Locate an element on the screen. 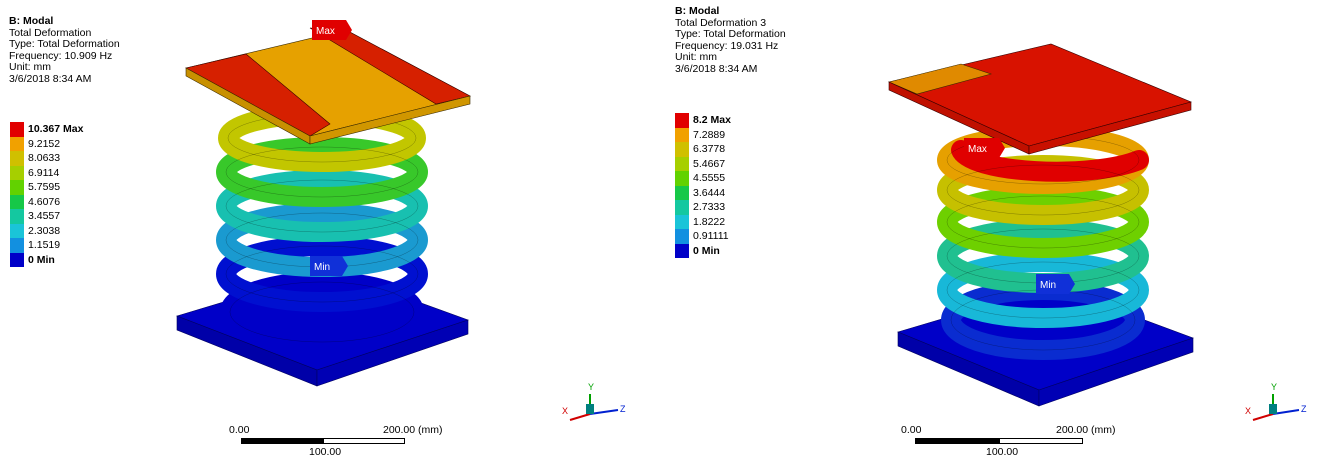 The height and width of the screenshot is (466, 1322). legend-label: 4.6076 is located at coordinates (44, 201).